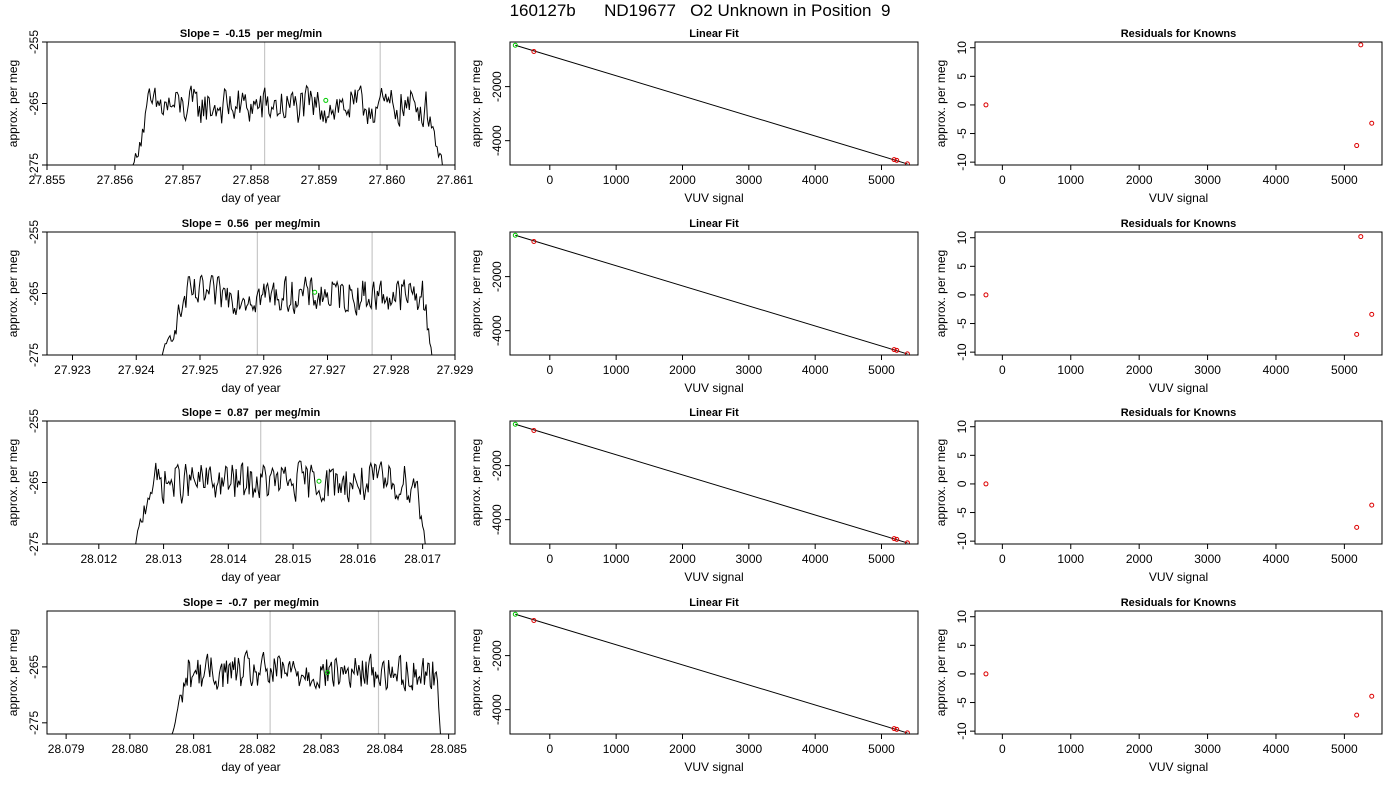  Describe the element at coordinates (700, 10) in the screenshot. I see `figure-title: 160127b ND19677 O2 Unknown in Position 9` at that location.